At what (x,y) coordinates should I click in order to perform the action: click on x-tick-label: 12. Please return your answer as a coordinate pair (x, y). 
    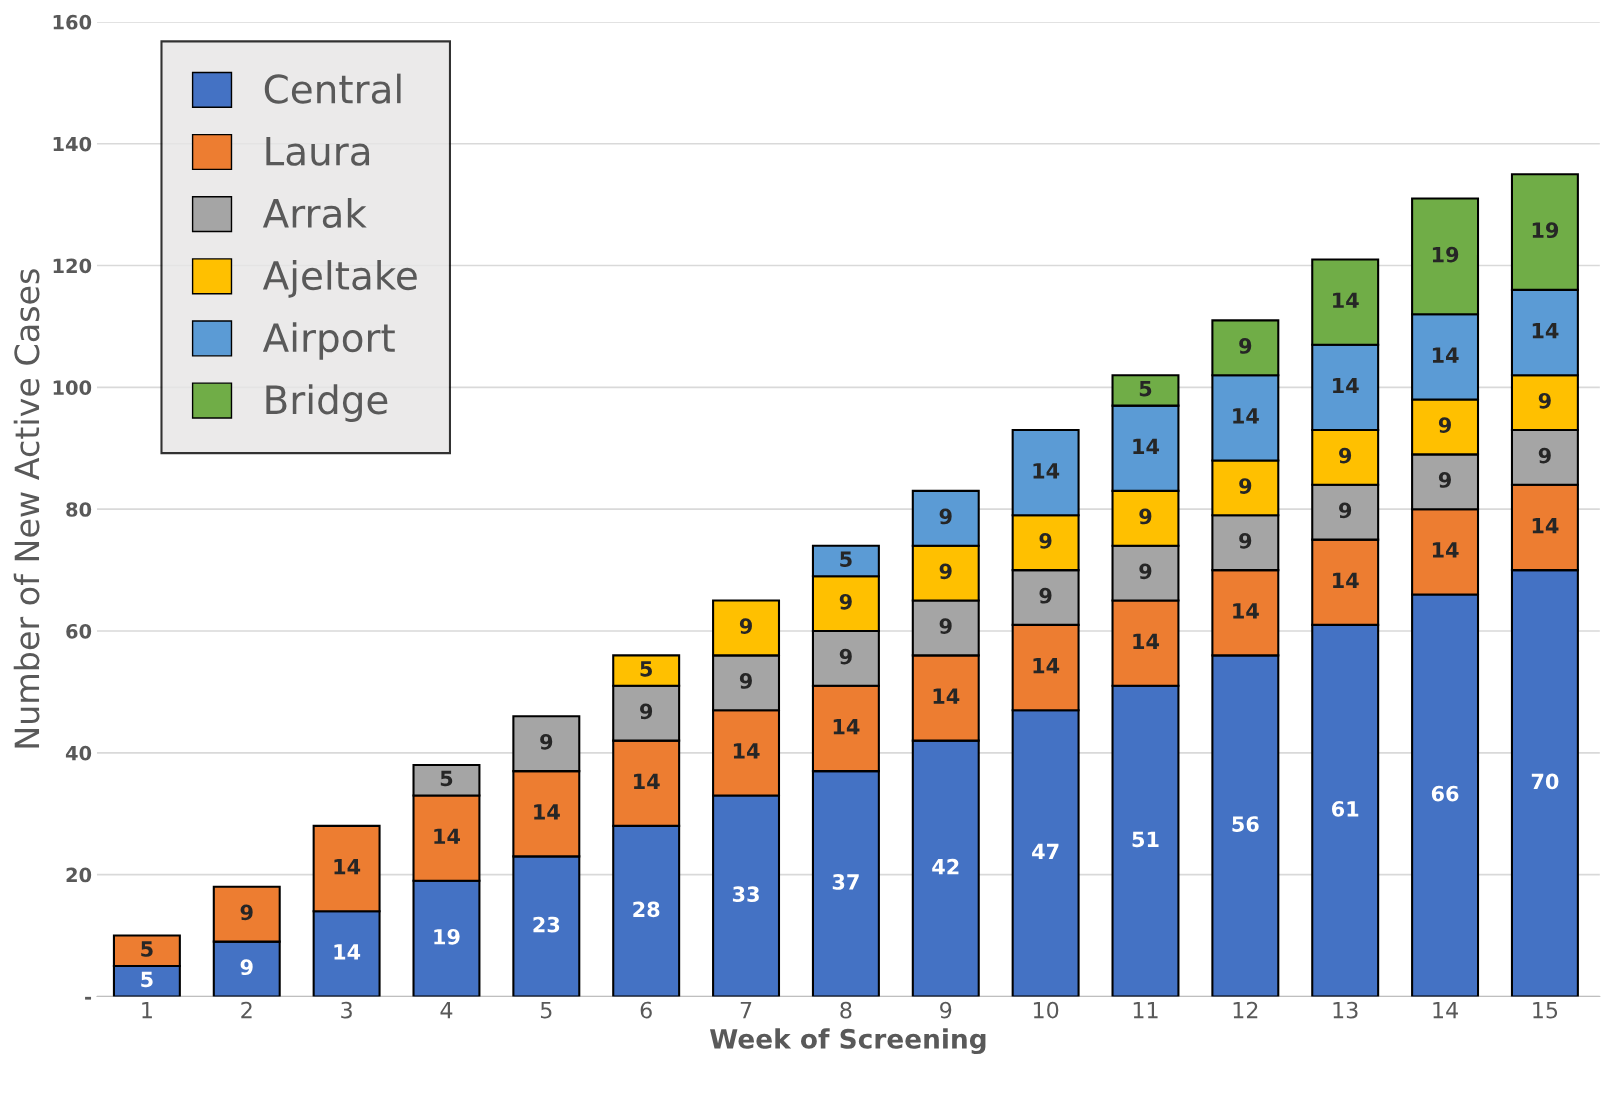
    Looking at the image, I should click on (1245, 1010).